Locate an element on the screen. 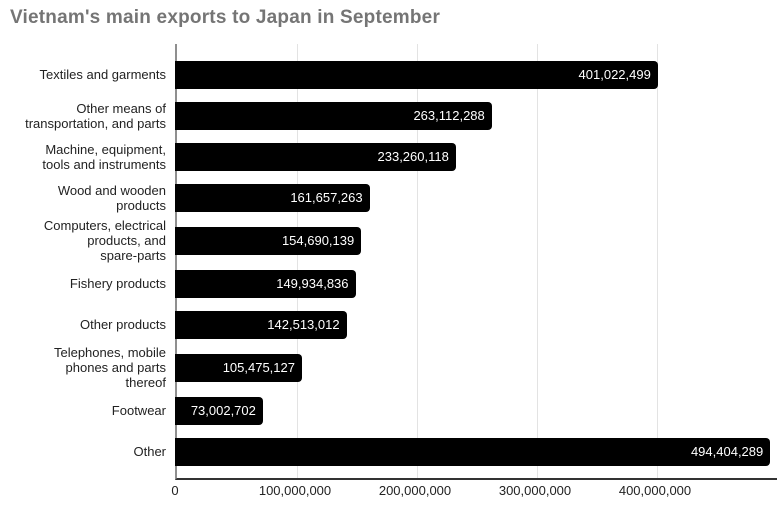 The image size is (777, 506). bar: 142,513,012 is located at coordinates (261, 324).